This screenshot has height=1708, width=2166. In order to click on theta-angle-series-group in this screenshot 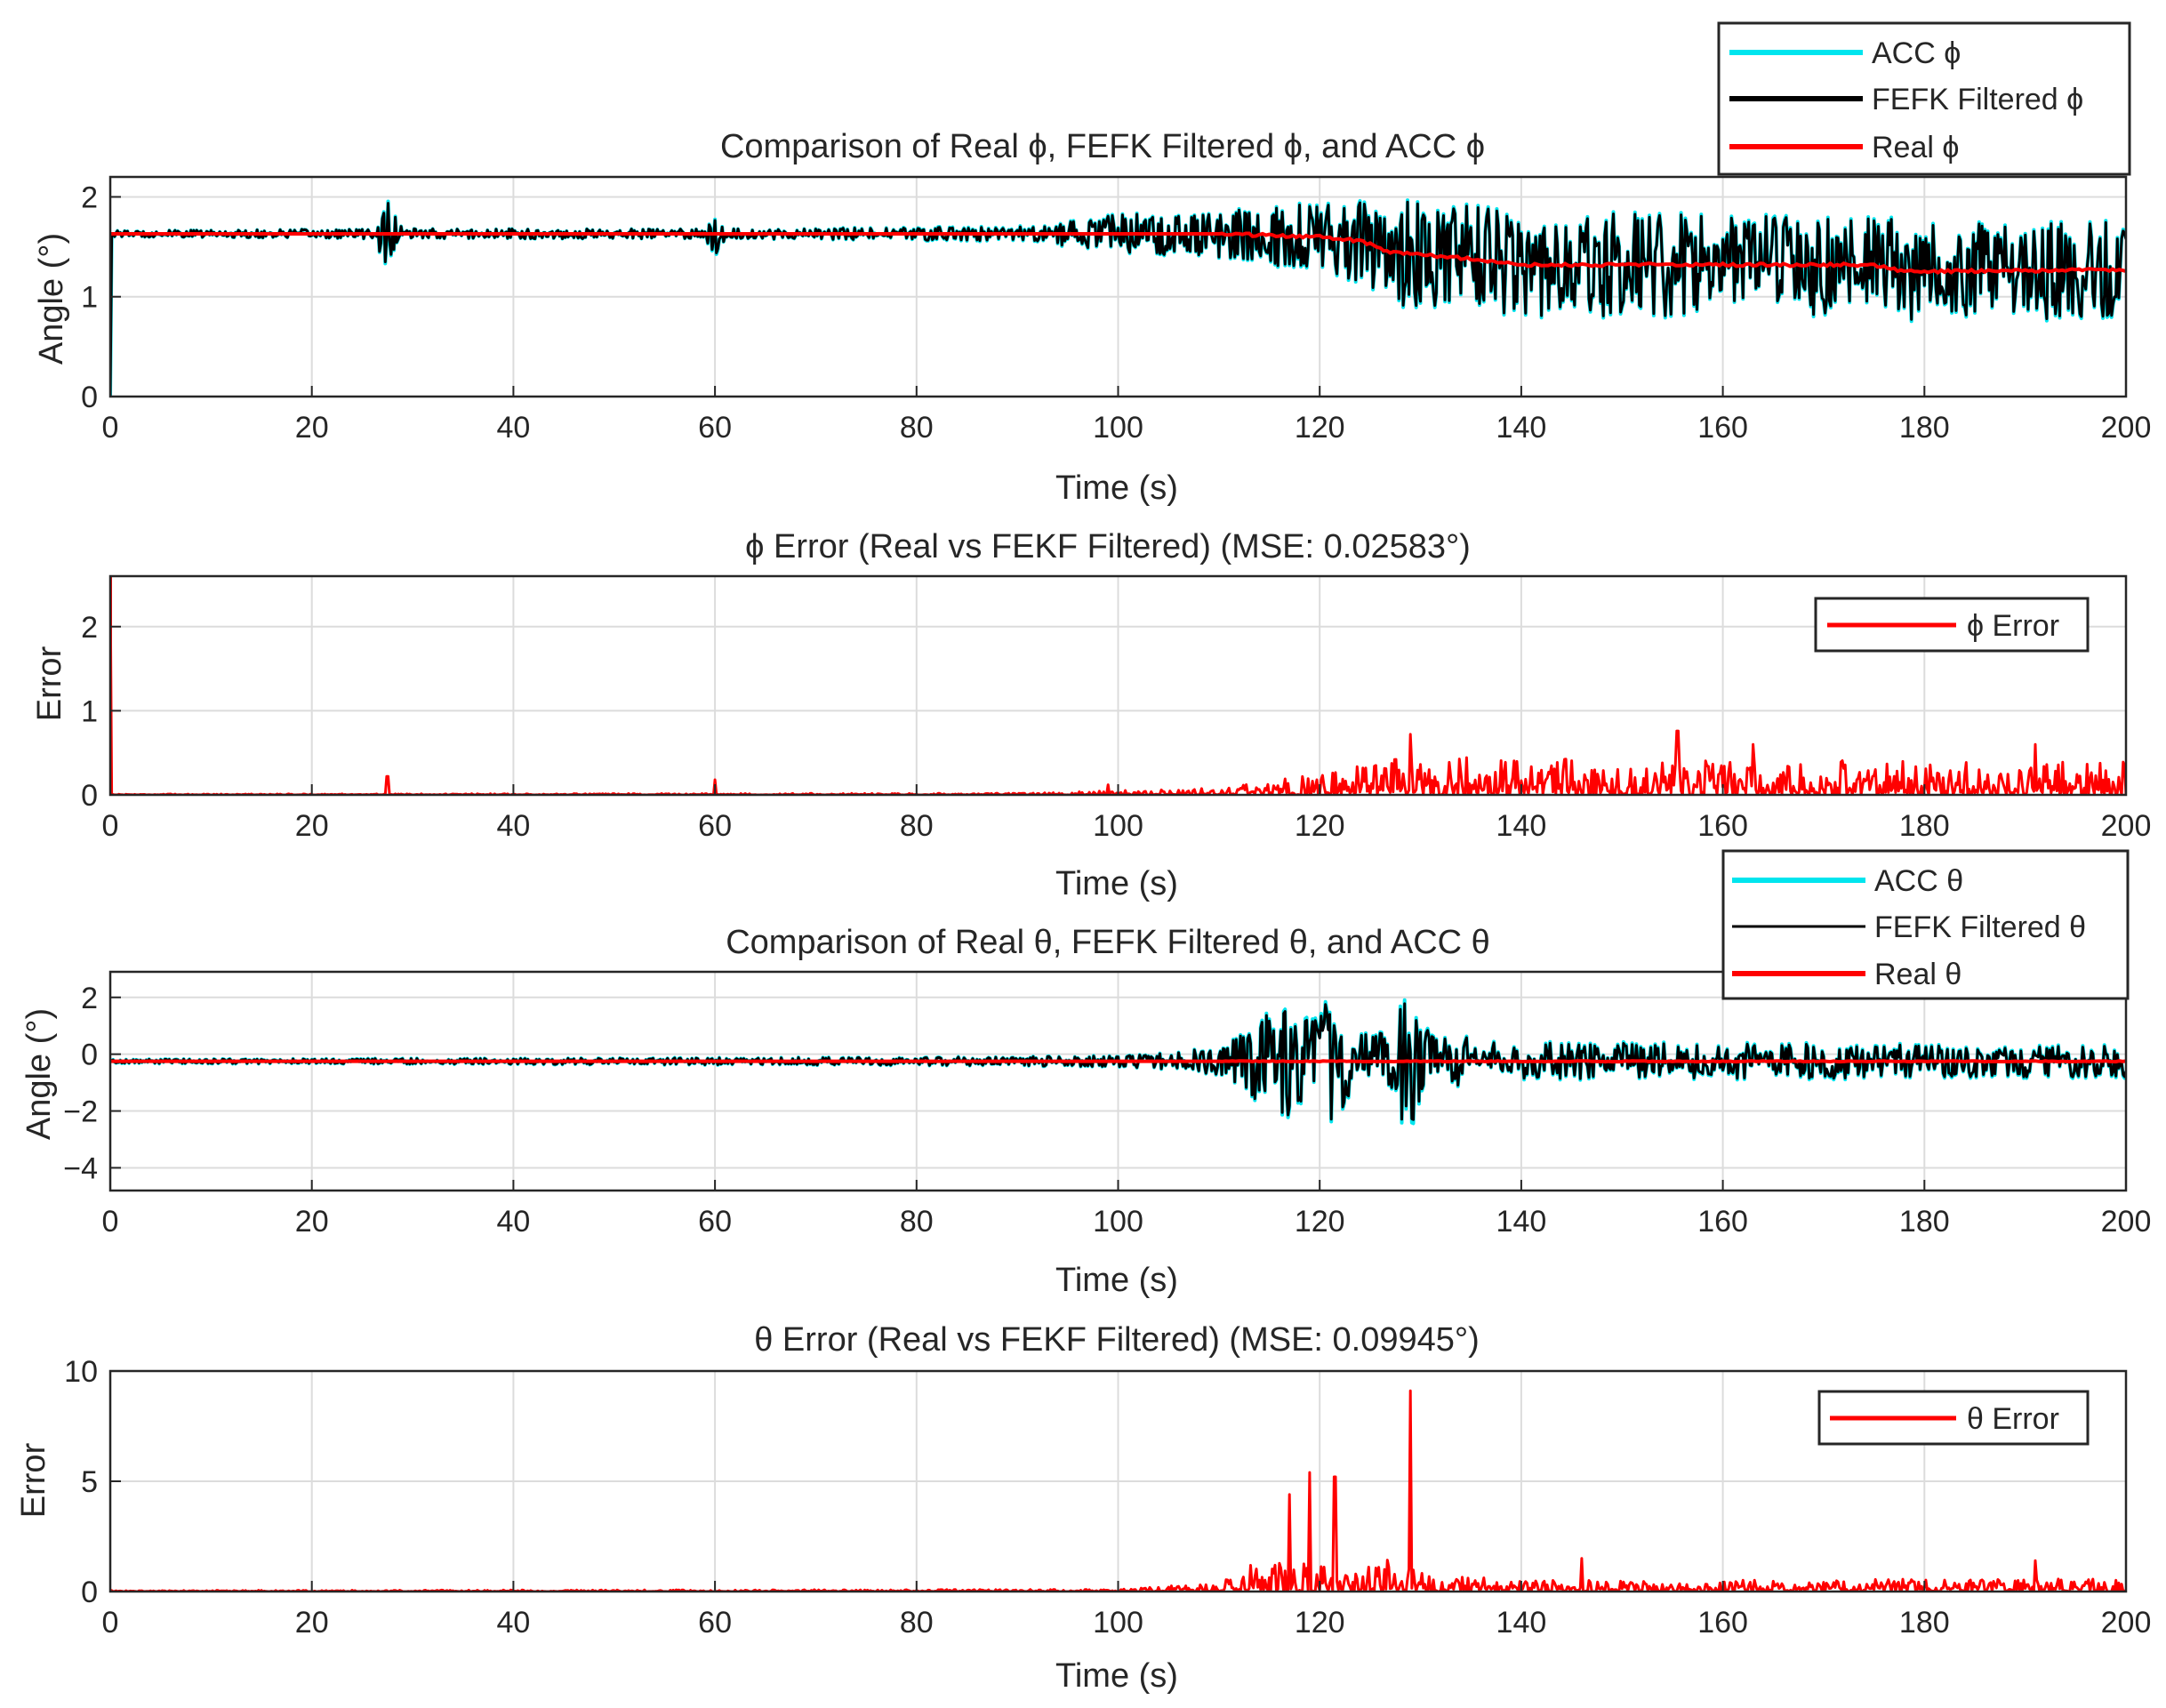, I will do `click(1118, 1062)`.